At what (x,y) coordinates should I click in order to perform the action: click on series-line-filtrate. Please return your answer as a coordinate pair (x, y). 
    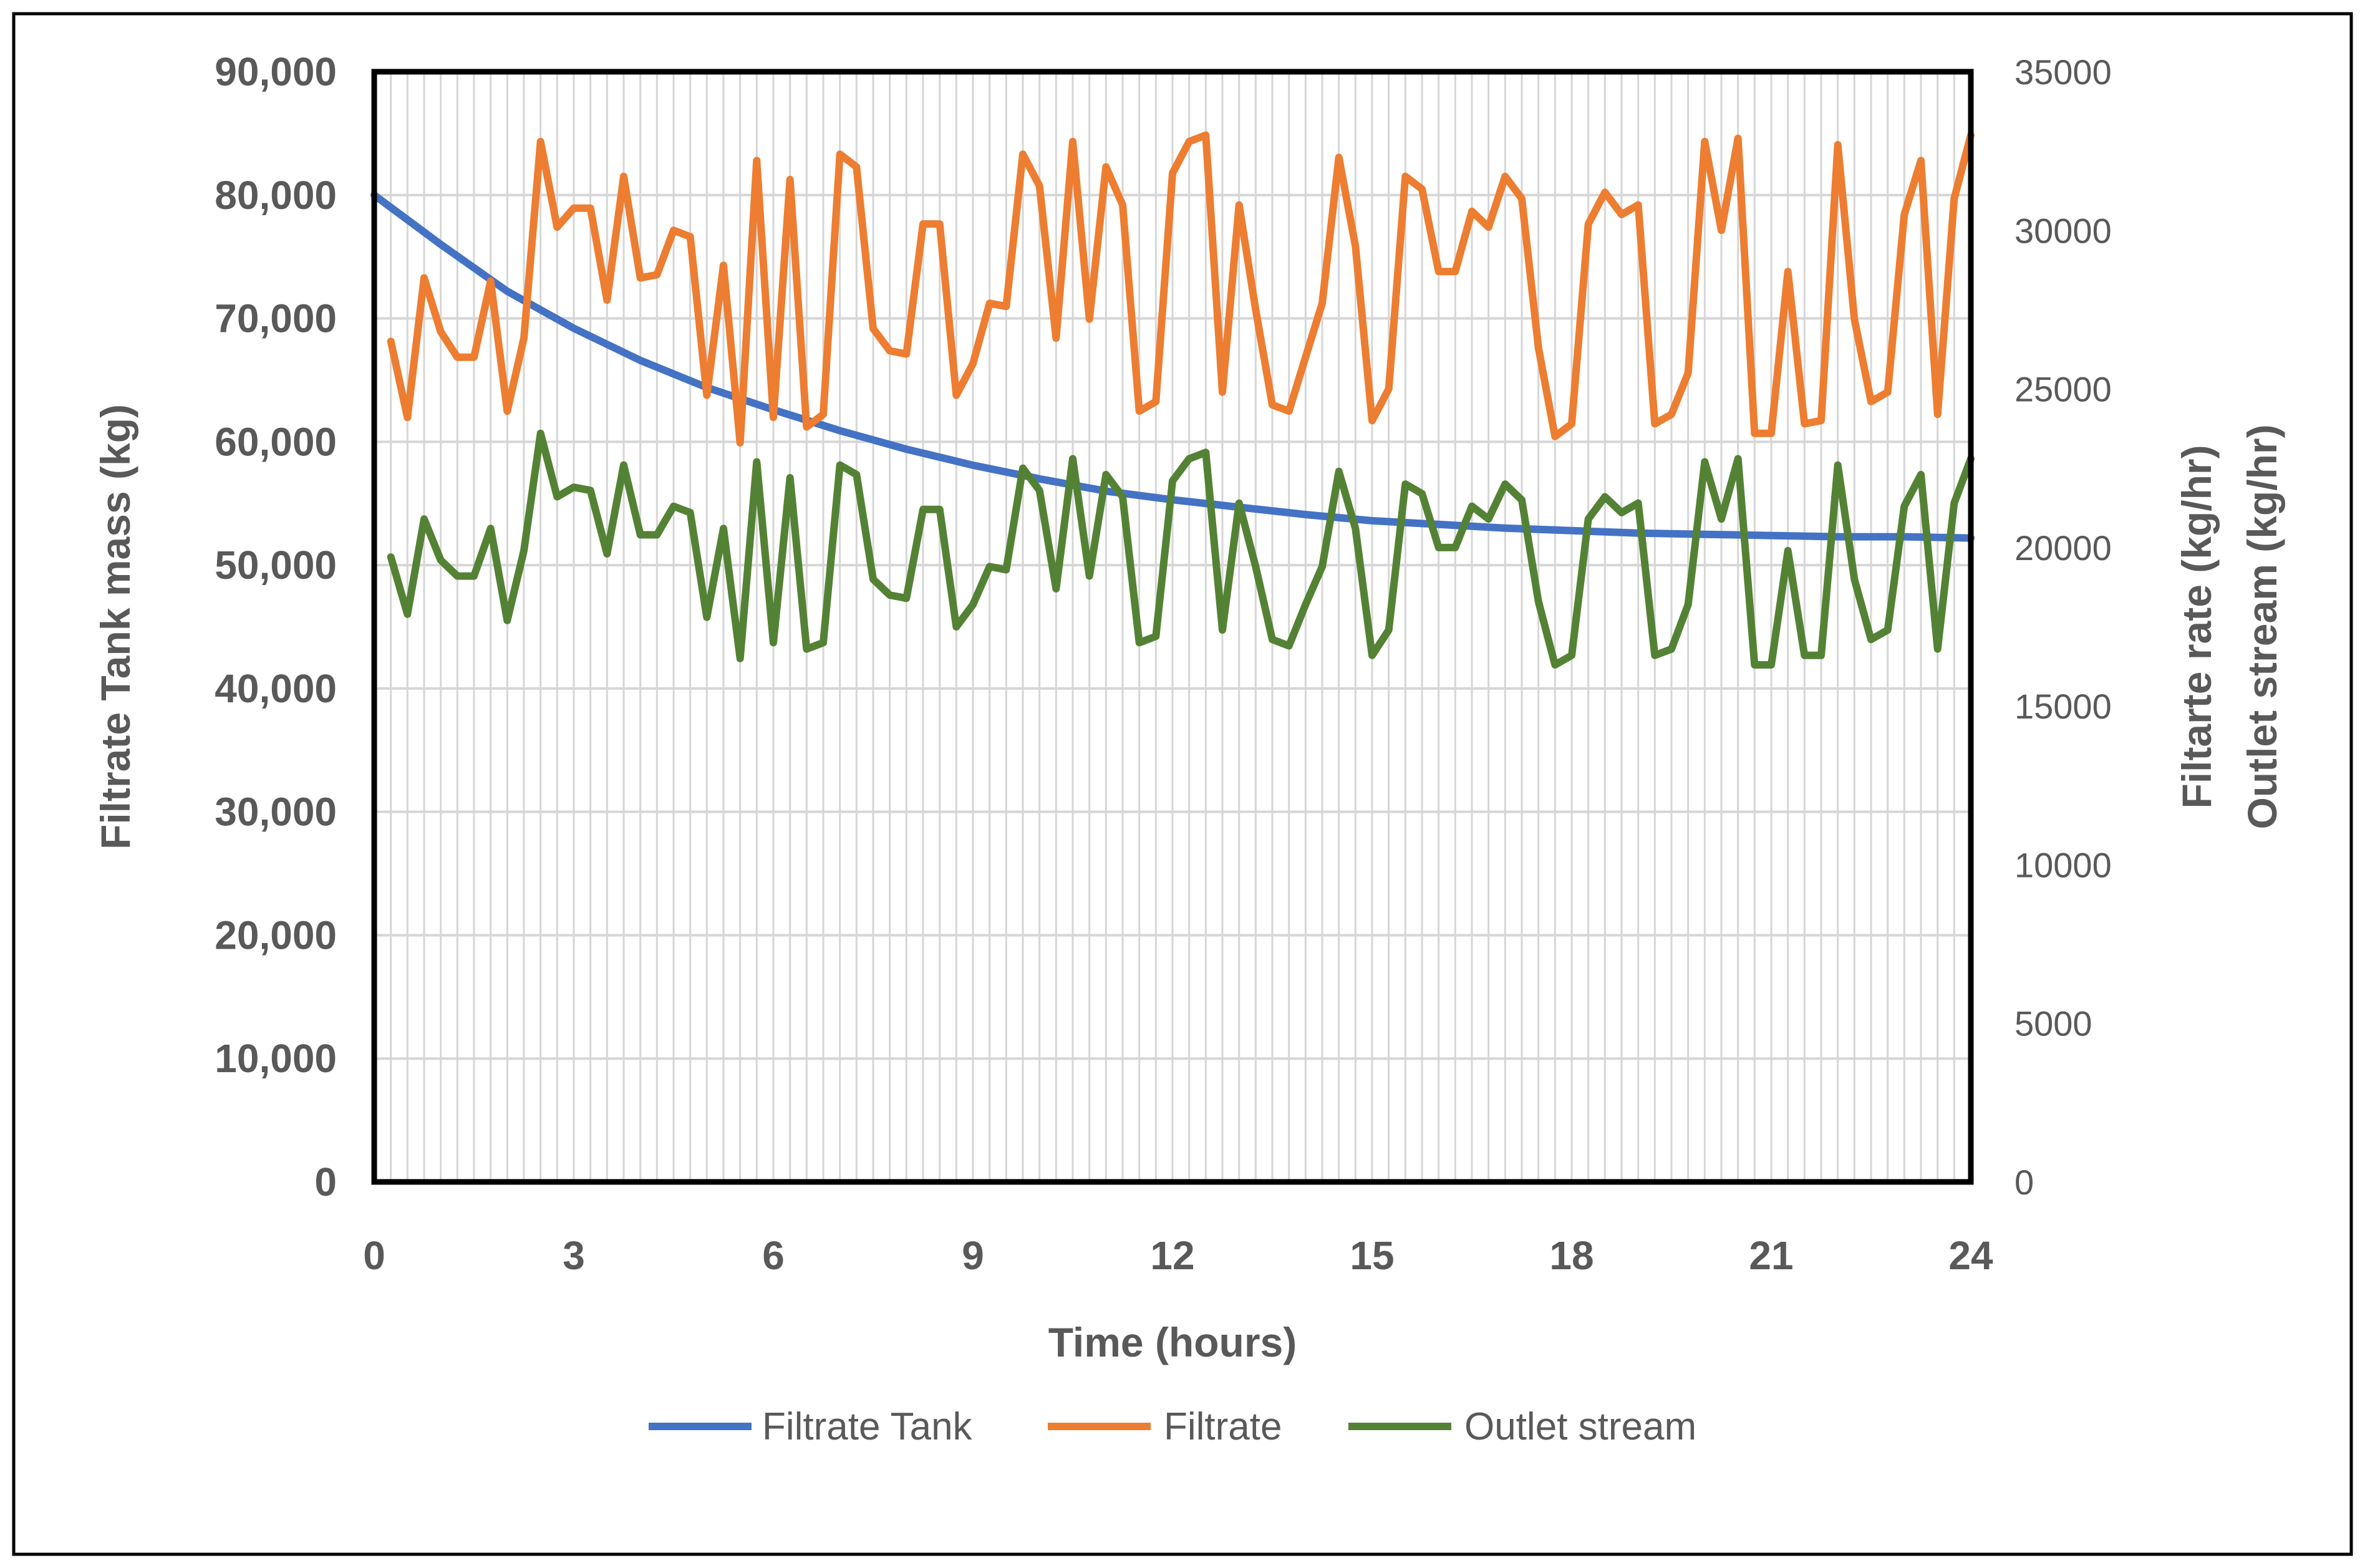
    Looking at the image, I should click on (1181, 289).